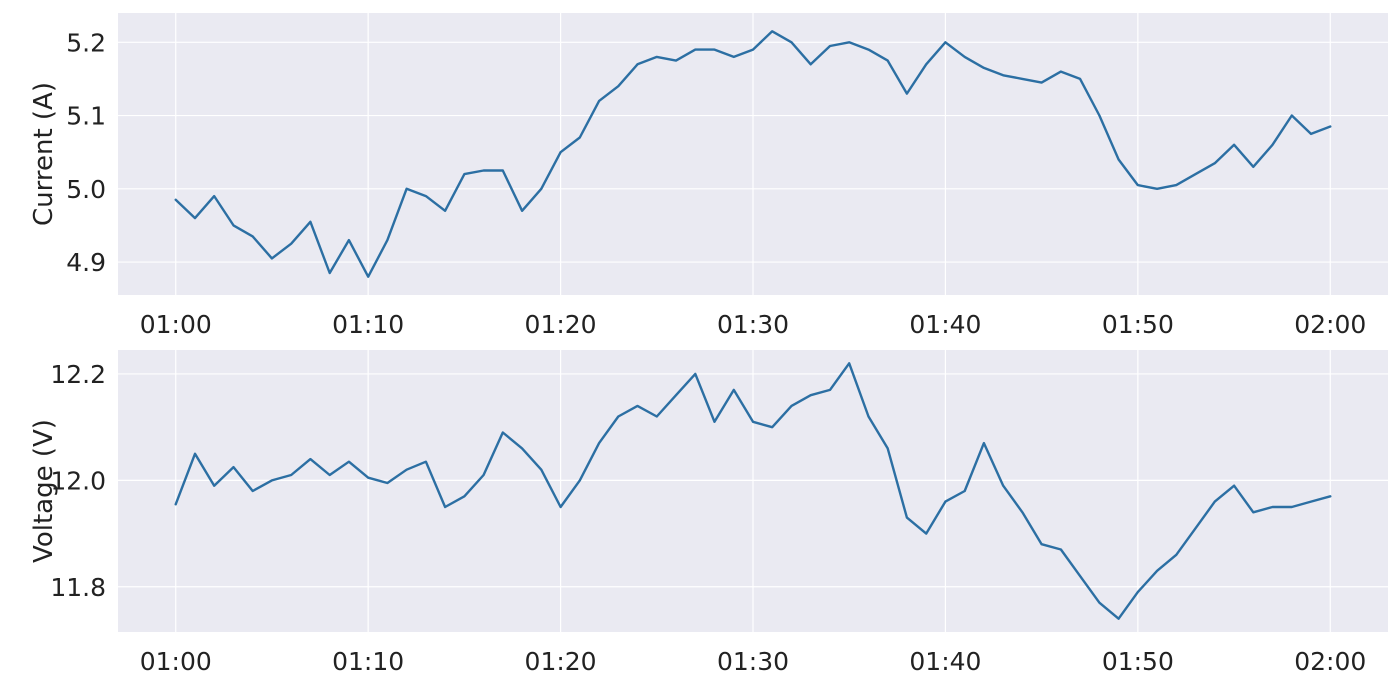 This screenshot has height=681, width=1400. Describe the element at coordinates (86, 42) in the screenshot. I see `y-tick-label: 5.2` at that location.